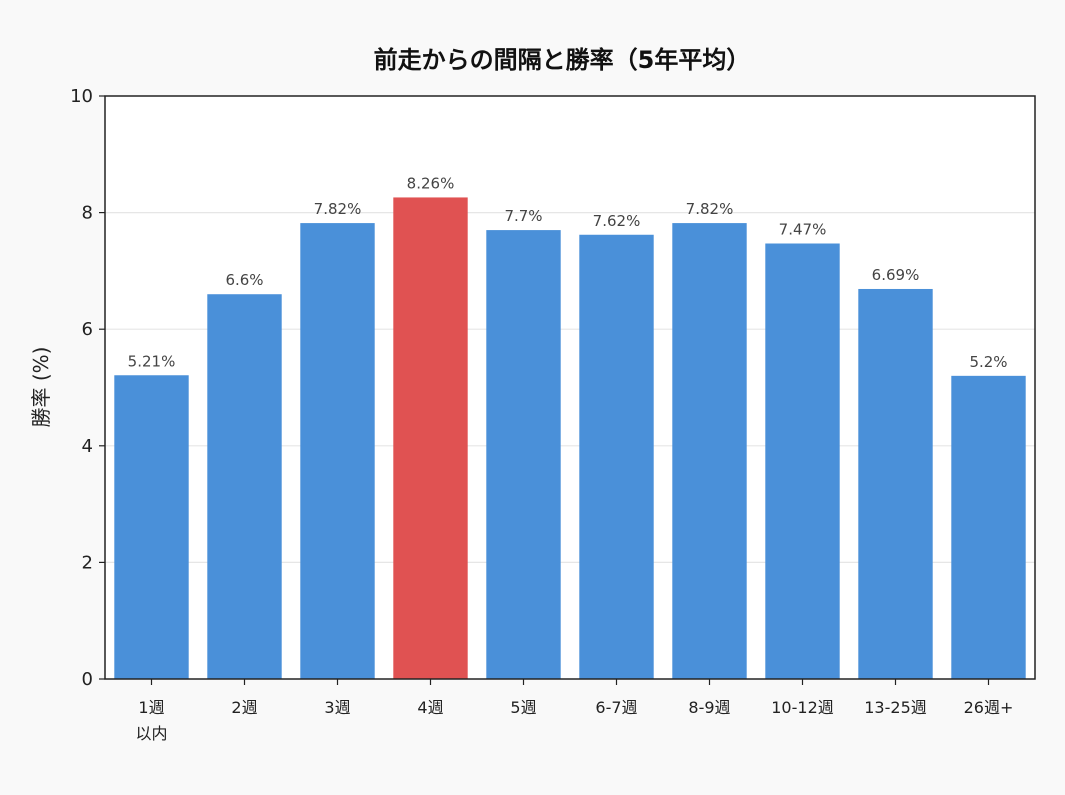 The height and width of the screenshot is (795, 1065). What do you see at coordinates (431, 183) in the screenshot?
I see `data-label: 8.26%` at bounding box center [431, 183].